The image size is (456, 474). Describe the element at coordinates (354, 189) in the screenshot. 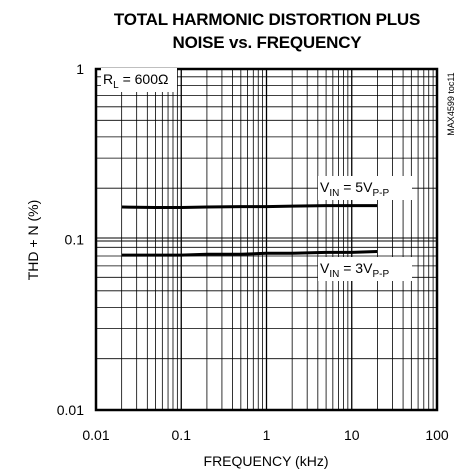

I see `series-label-0: VIN = 5VP-P` at that location.